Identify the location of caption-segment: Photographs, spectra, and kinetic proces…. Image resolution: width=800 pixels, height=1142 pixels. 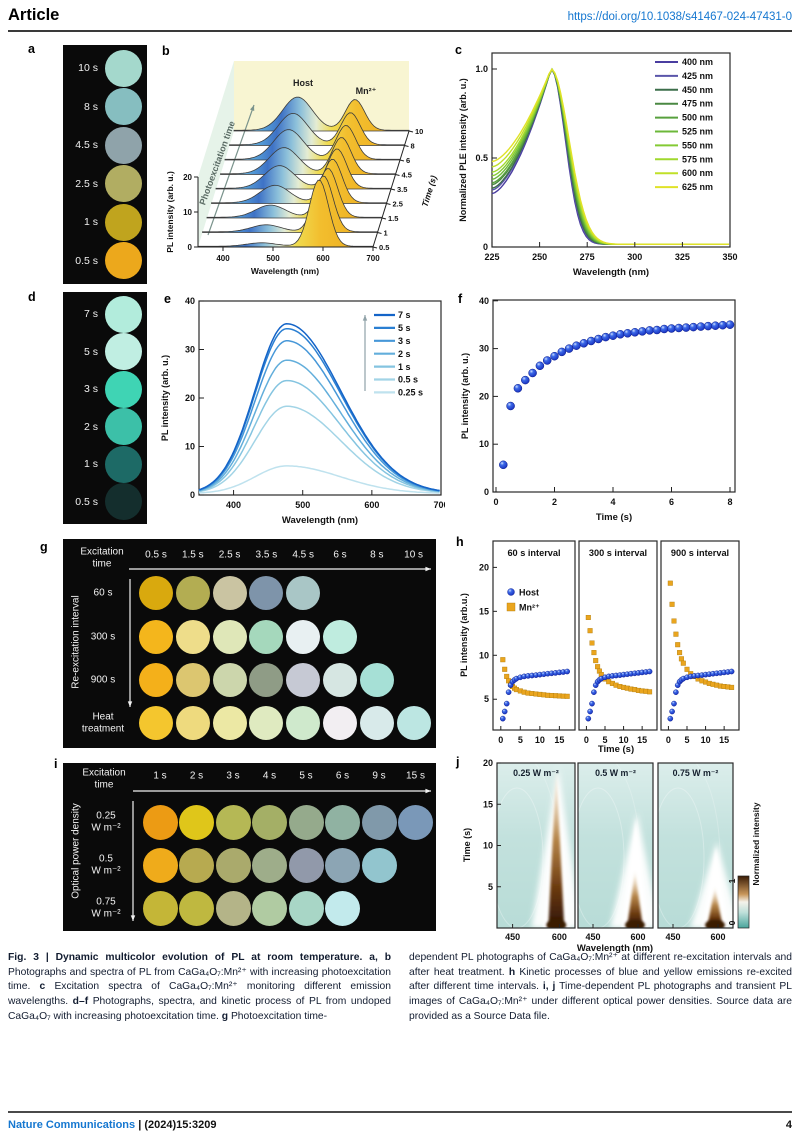
(199, 1009).